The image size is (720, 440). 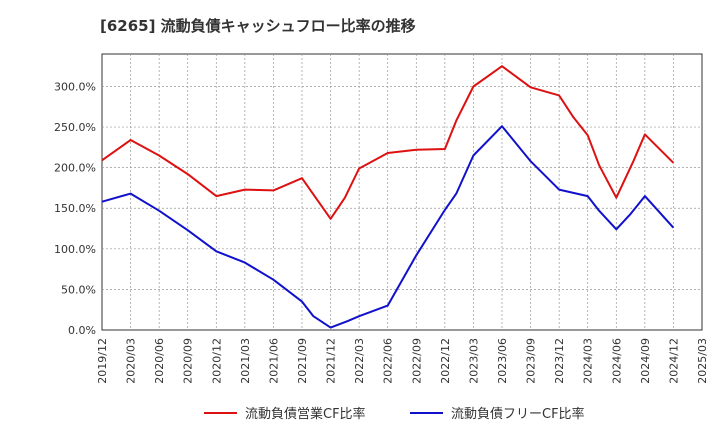 I want to click on x-tick-label: 2023/06, so click(x=502, y=361).